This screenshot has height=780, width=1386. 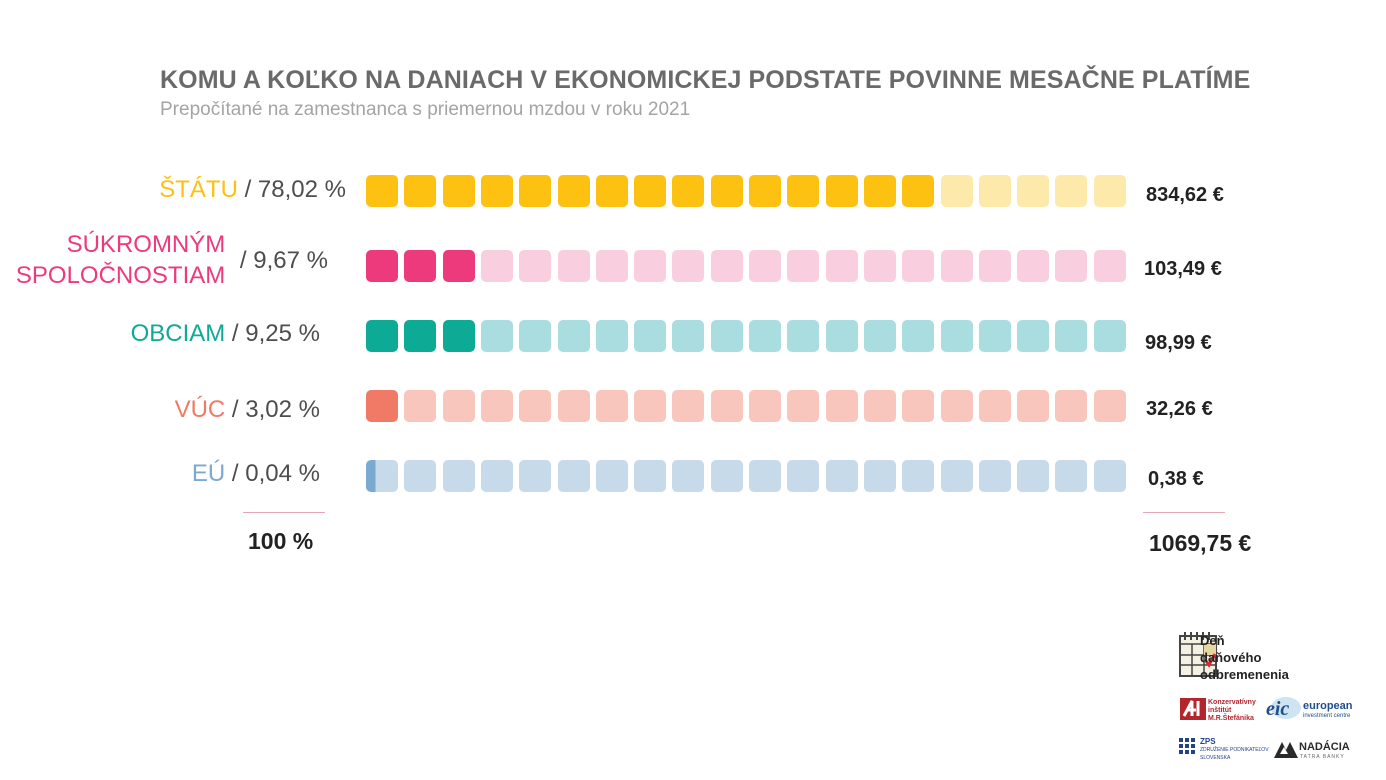 What do you see at coordinates (1193, 709) in the screenshot?
I see `kimrs-icon` at bounding box center [1193, 709].